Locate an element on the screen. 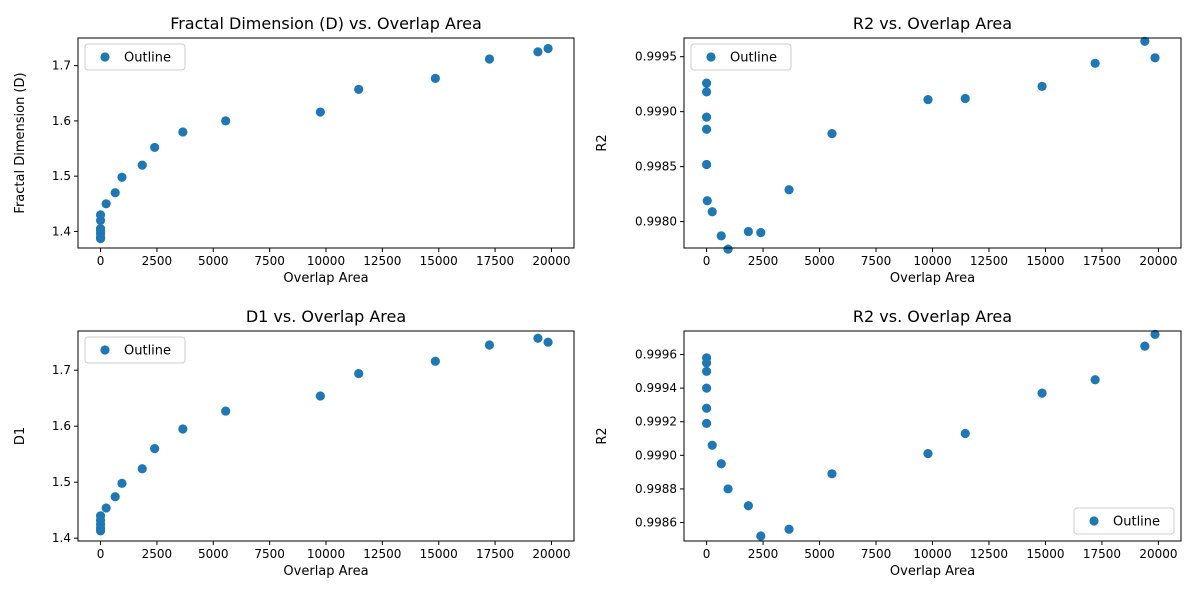 The width and height of the screenshot is (1200, 600). y-tick-label: 0.9988 is located at coordinates (656, 489).